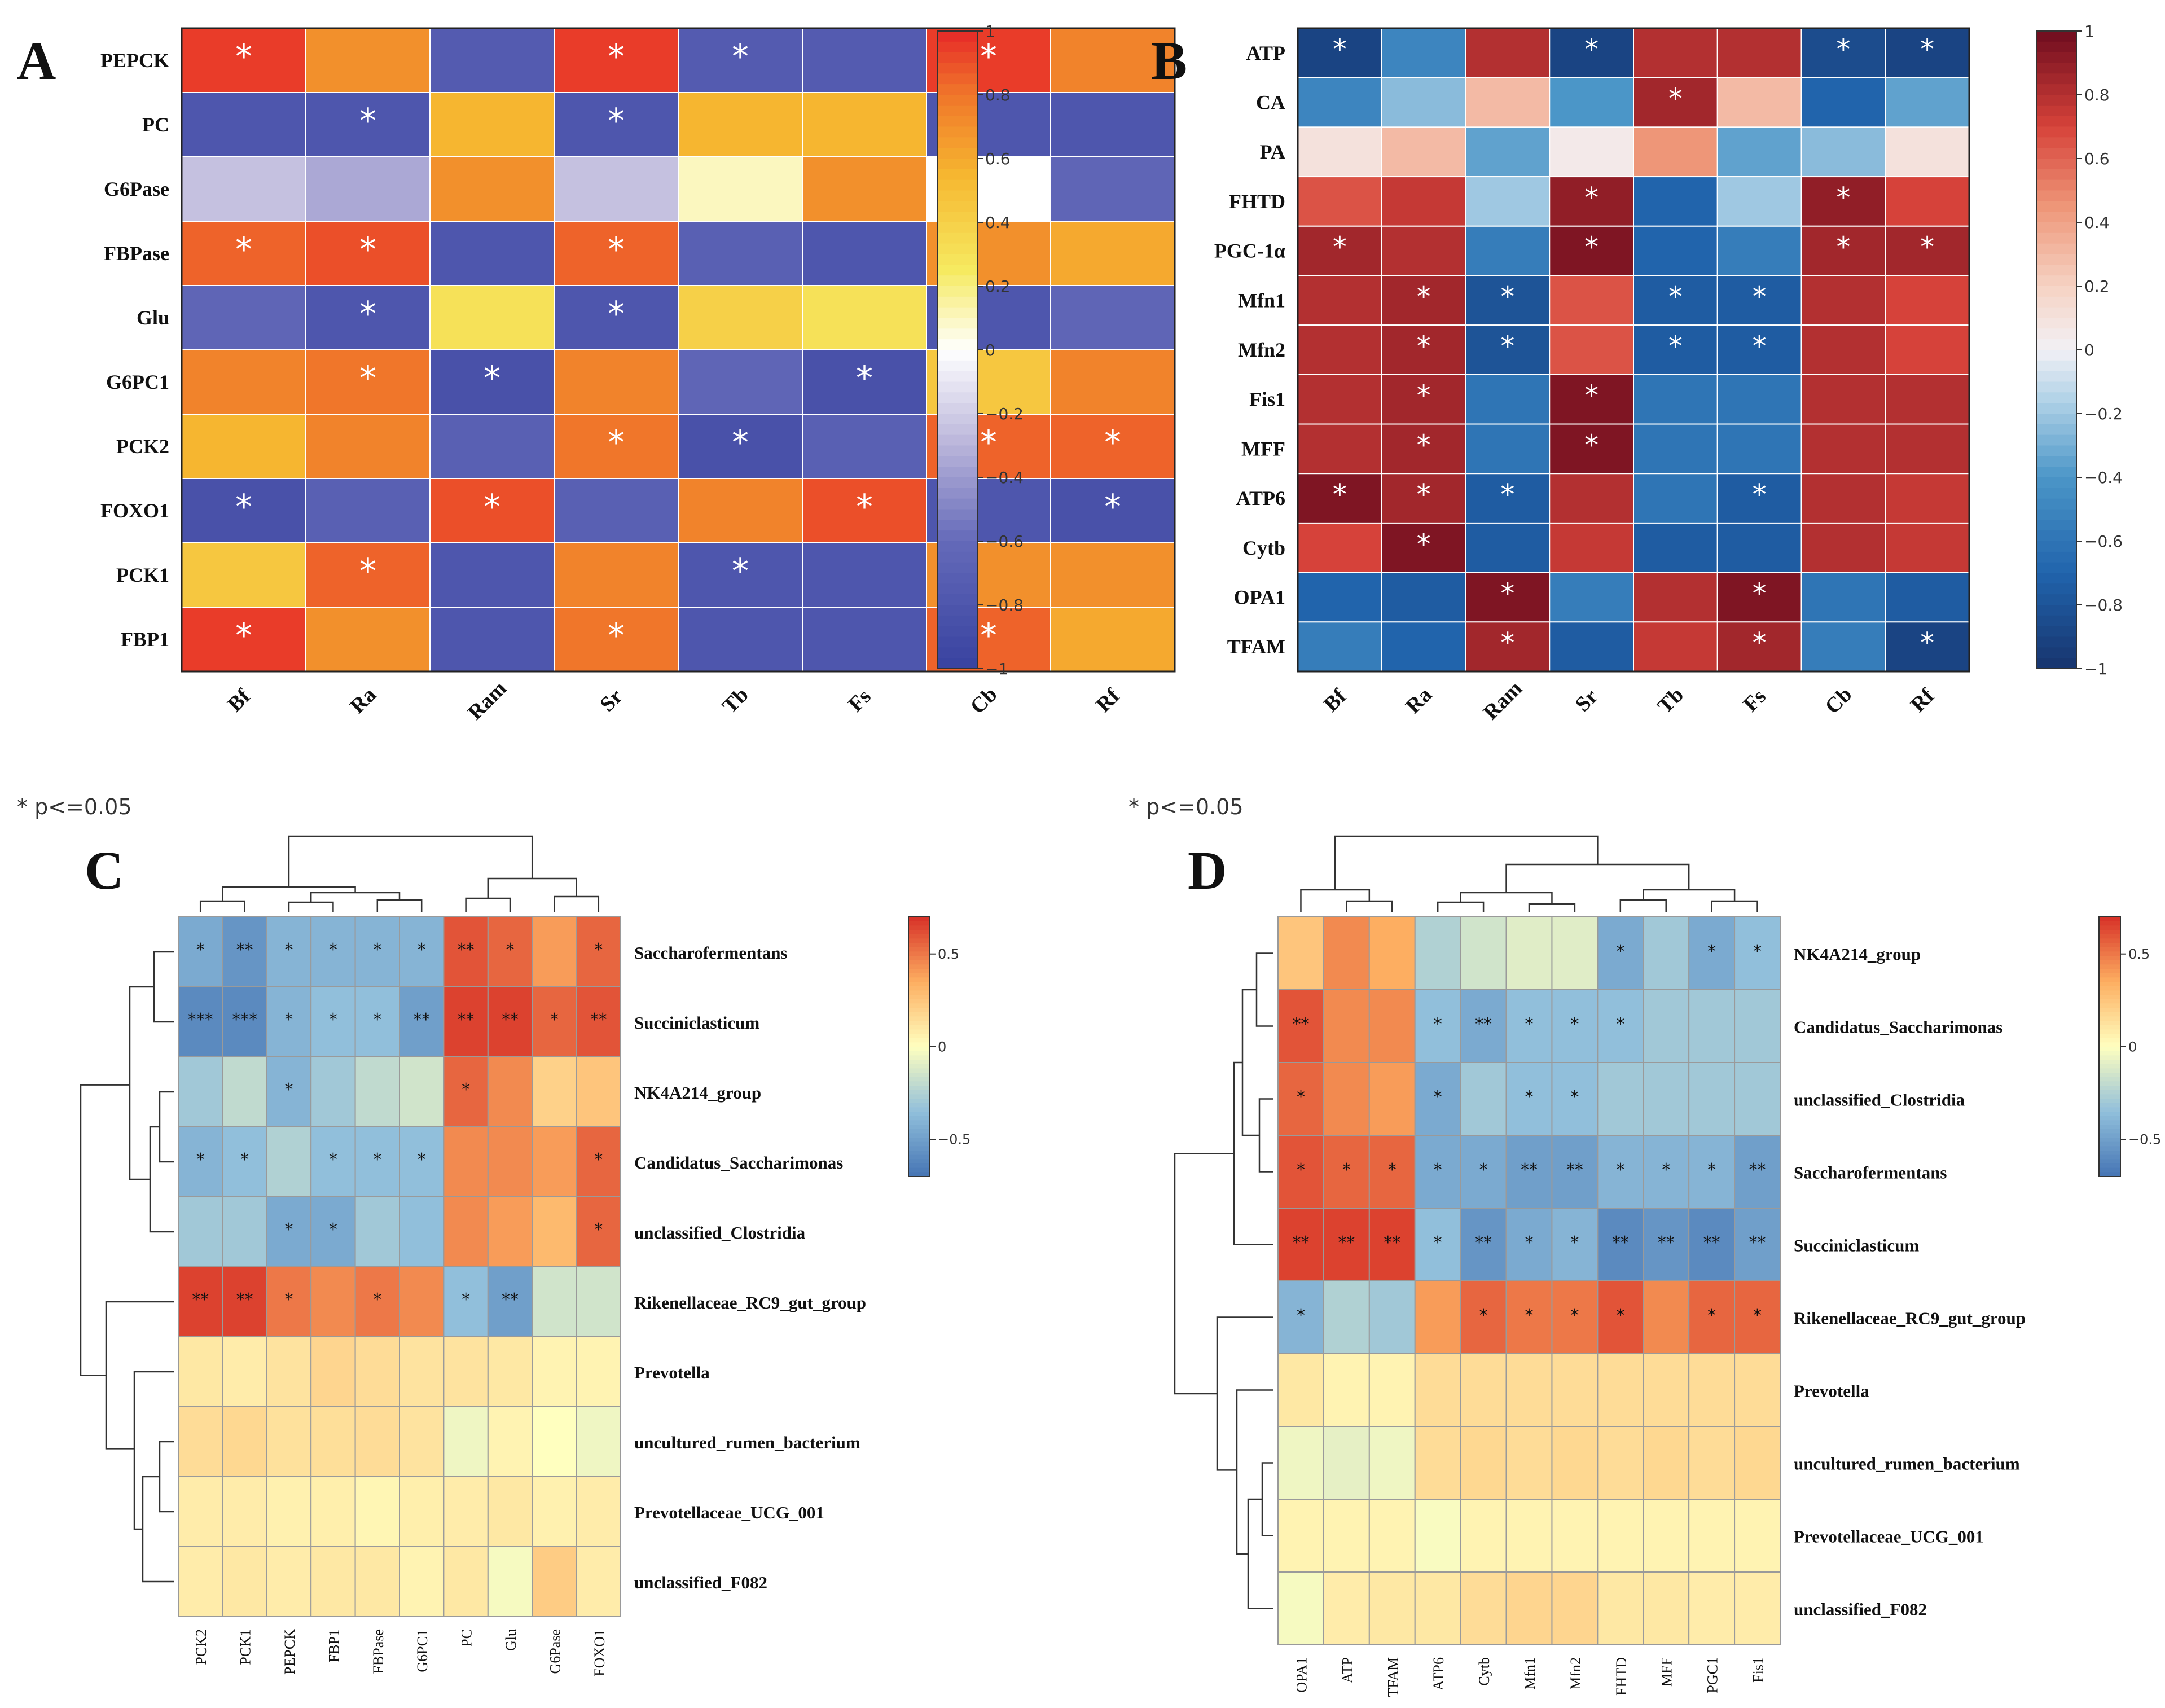 The width and height of the screenshot is (2165, 1708). What do you see at coordinates (1898, 1027) in the screenshot?
I see `row-label: Candidatus_Saccharimonas` at bounding box center [1898, 1027].